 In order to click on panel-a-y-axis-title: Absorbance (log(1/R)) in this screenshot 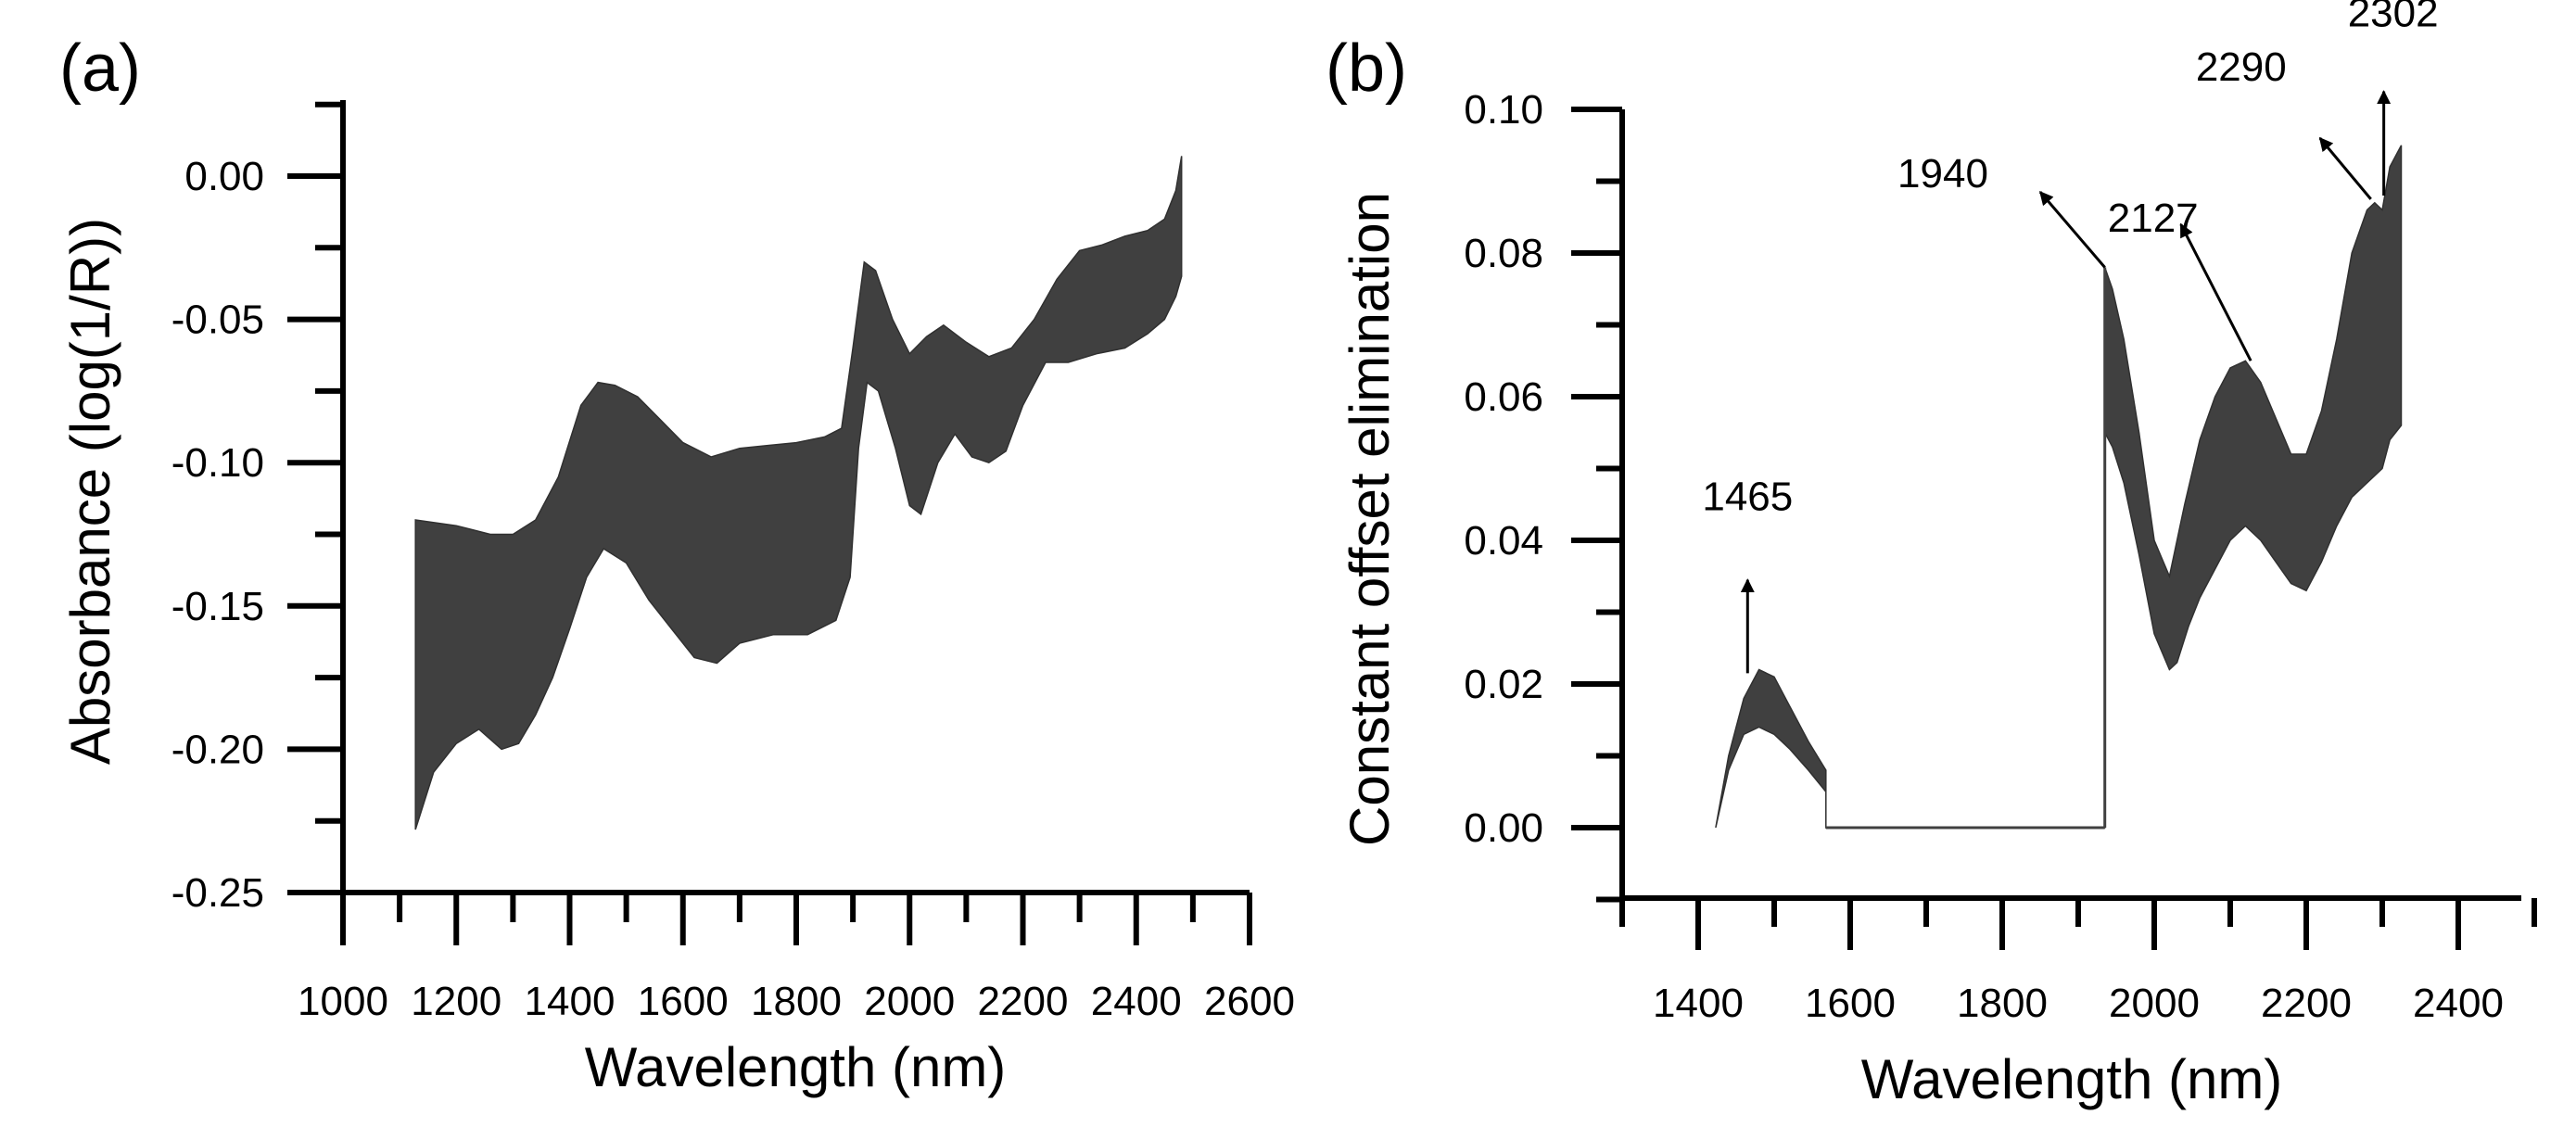, I will do `click(90, 492)`.